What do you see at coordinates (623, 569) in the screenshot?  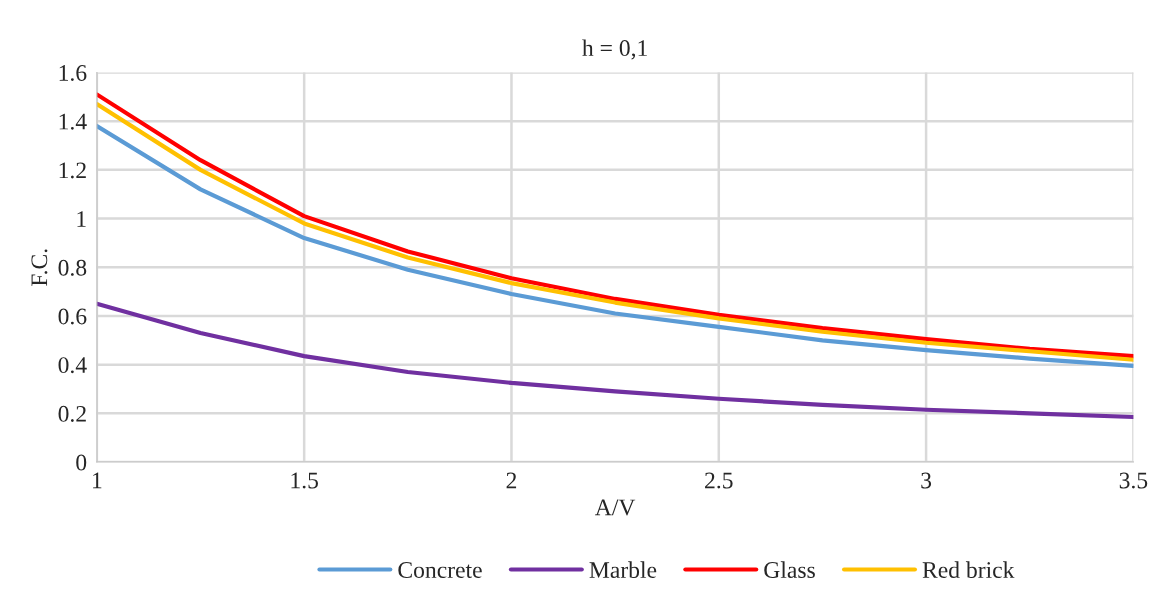 I see `legend-label: Marble` at bounding box center [623, 569].